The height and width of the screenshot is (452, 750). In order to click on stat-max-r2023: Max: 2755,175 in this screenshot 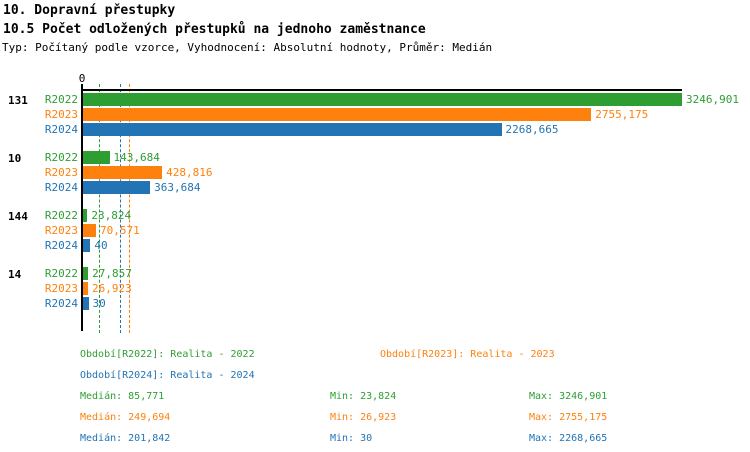, I will do `click(568, 417)`.